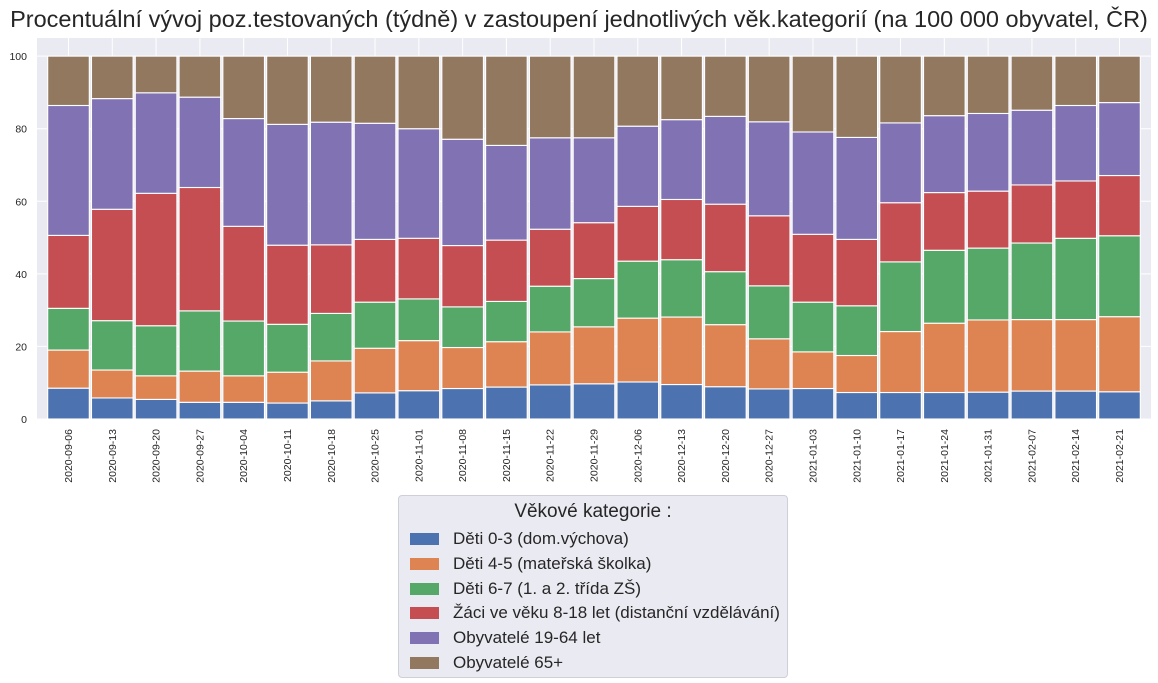  What do you see at coordinates (244, 456) in the screenshot?
I see `x-tick-label: 2020-10-04` at bounding box center [244, 456].